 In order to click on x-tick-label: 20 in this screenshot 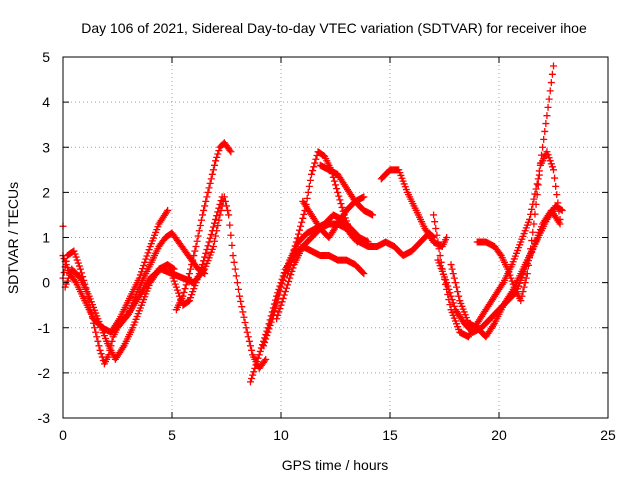, I will do `click(499, 435)`.